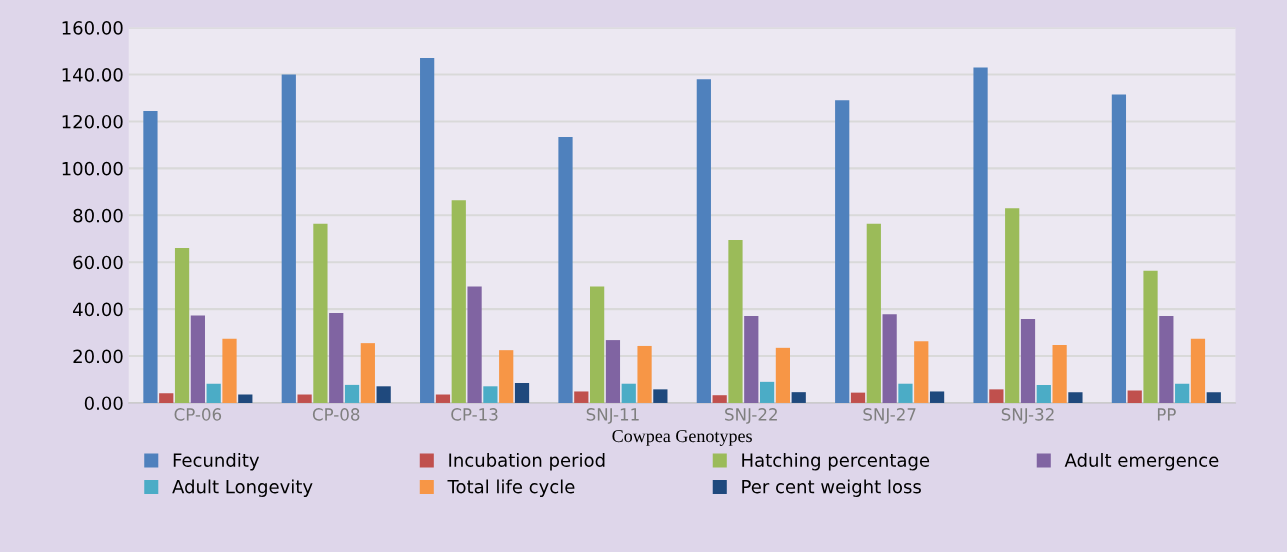 The width and height of the screenshot is (1287, 552). What do you see at coordinates (1141, 461) in the screenshot?
I see `legend-label: Adult emergence` at bounding box center [1141, 461].